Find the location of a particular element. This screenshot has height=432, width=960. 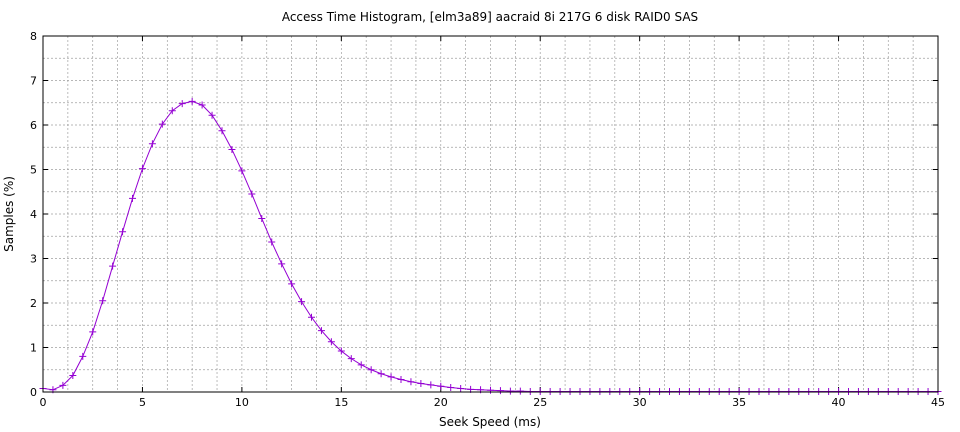

x-tick-label: 35 is located at coordinates (739, 402).